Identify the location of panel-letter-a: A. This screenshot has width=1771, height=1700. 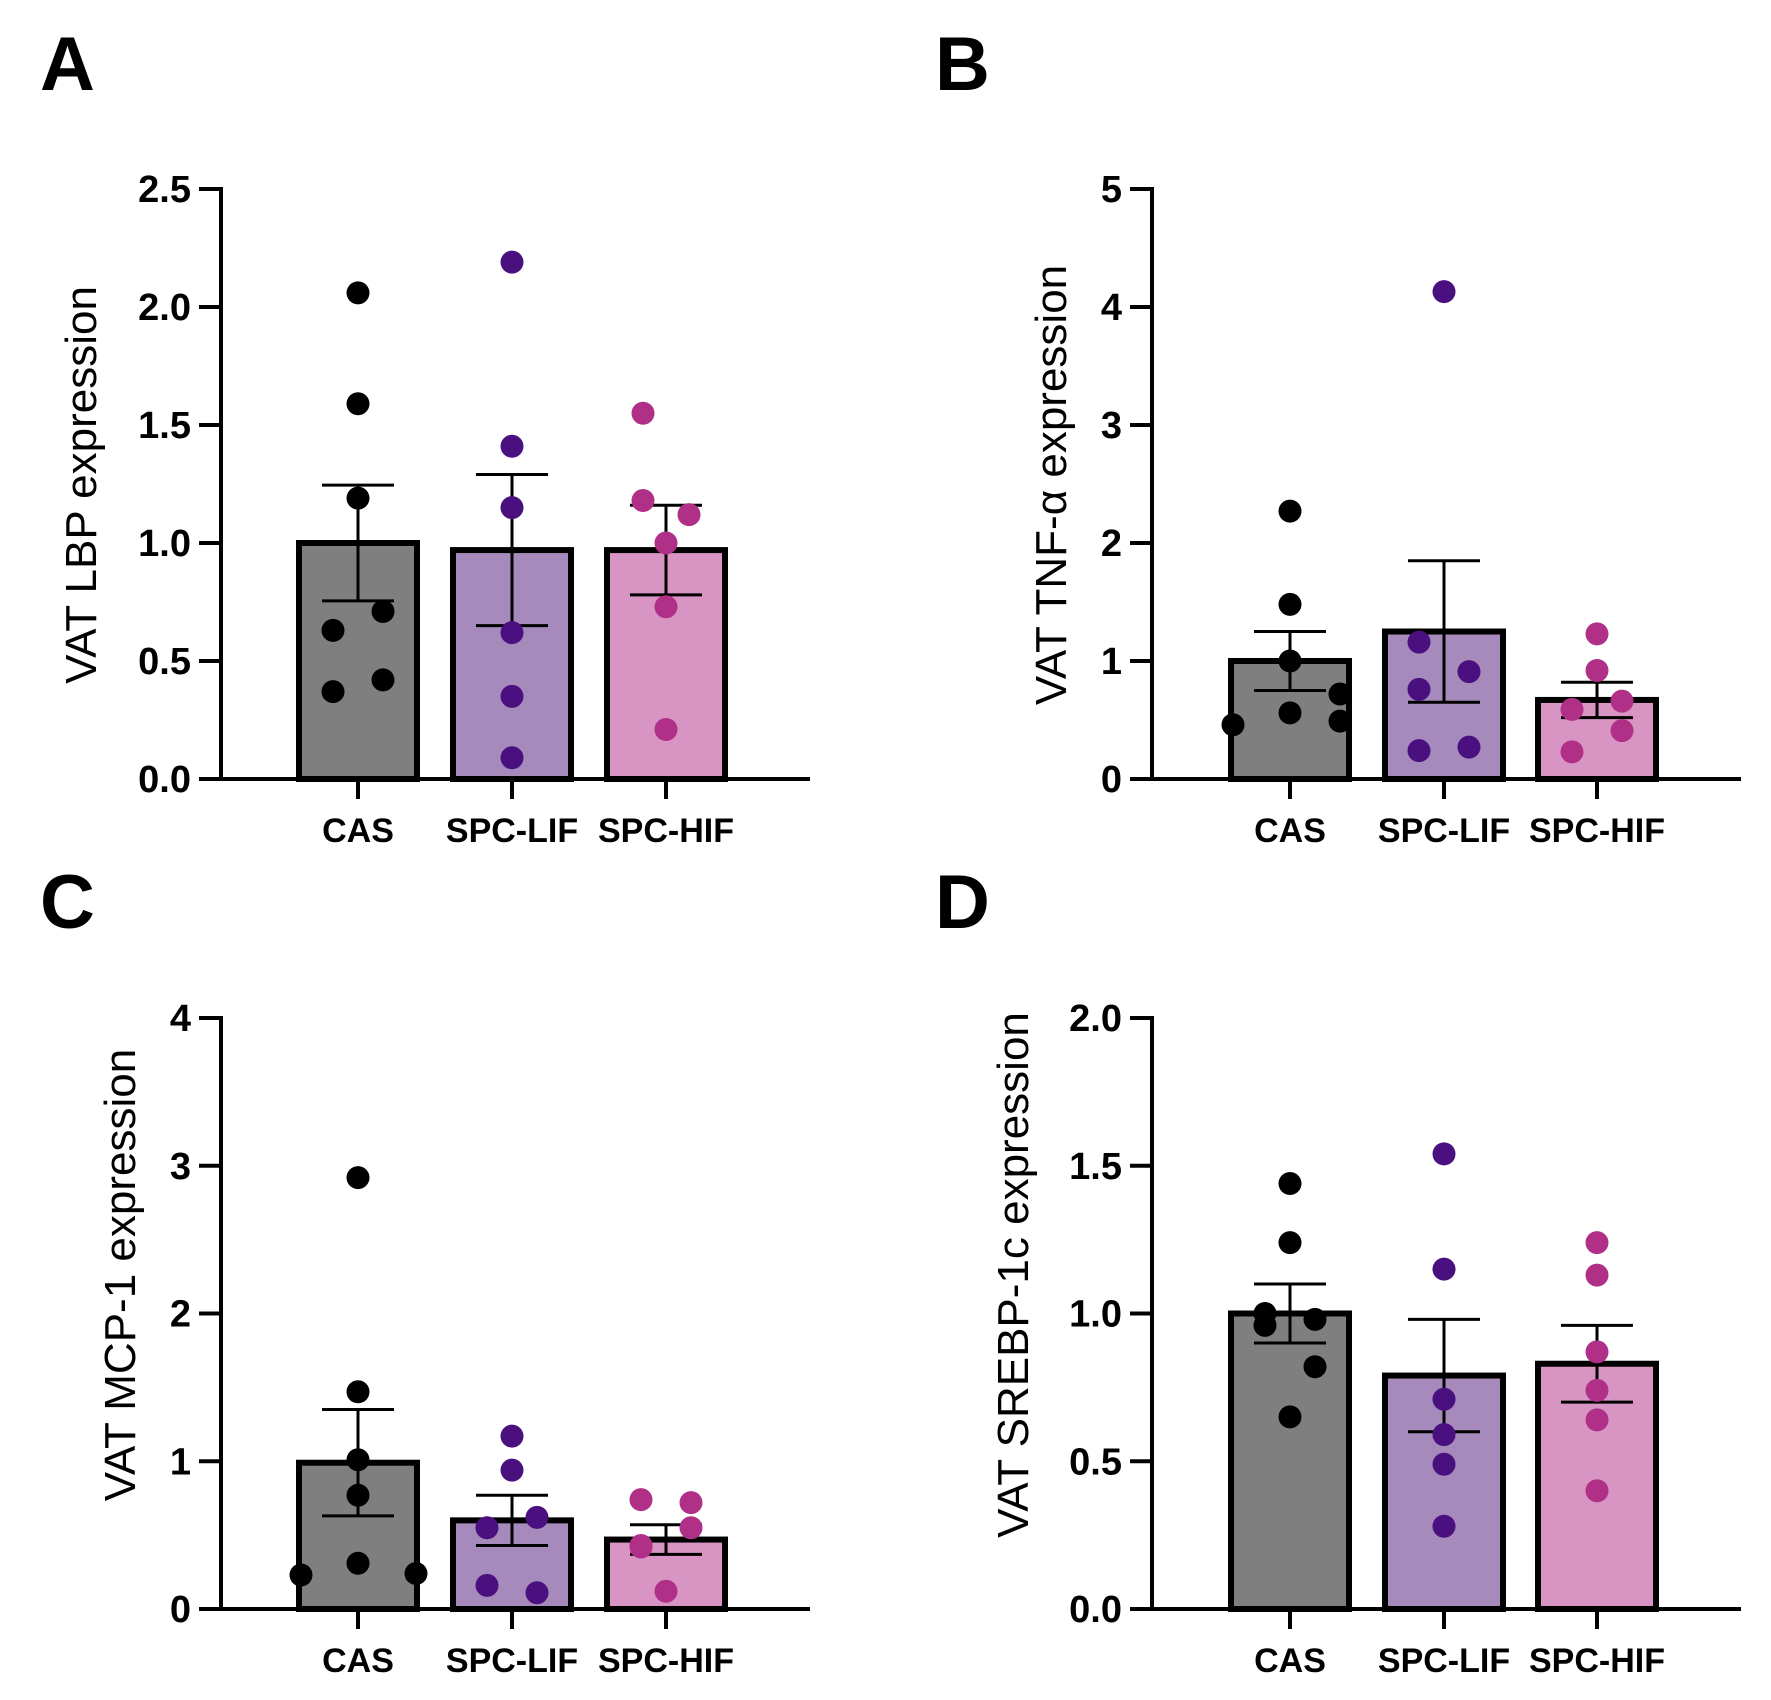
(67, 64).